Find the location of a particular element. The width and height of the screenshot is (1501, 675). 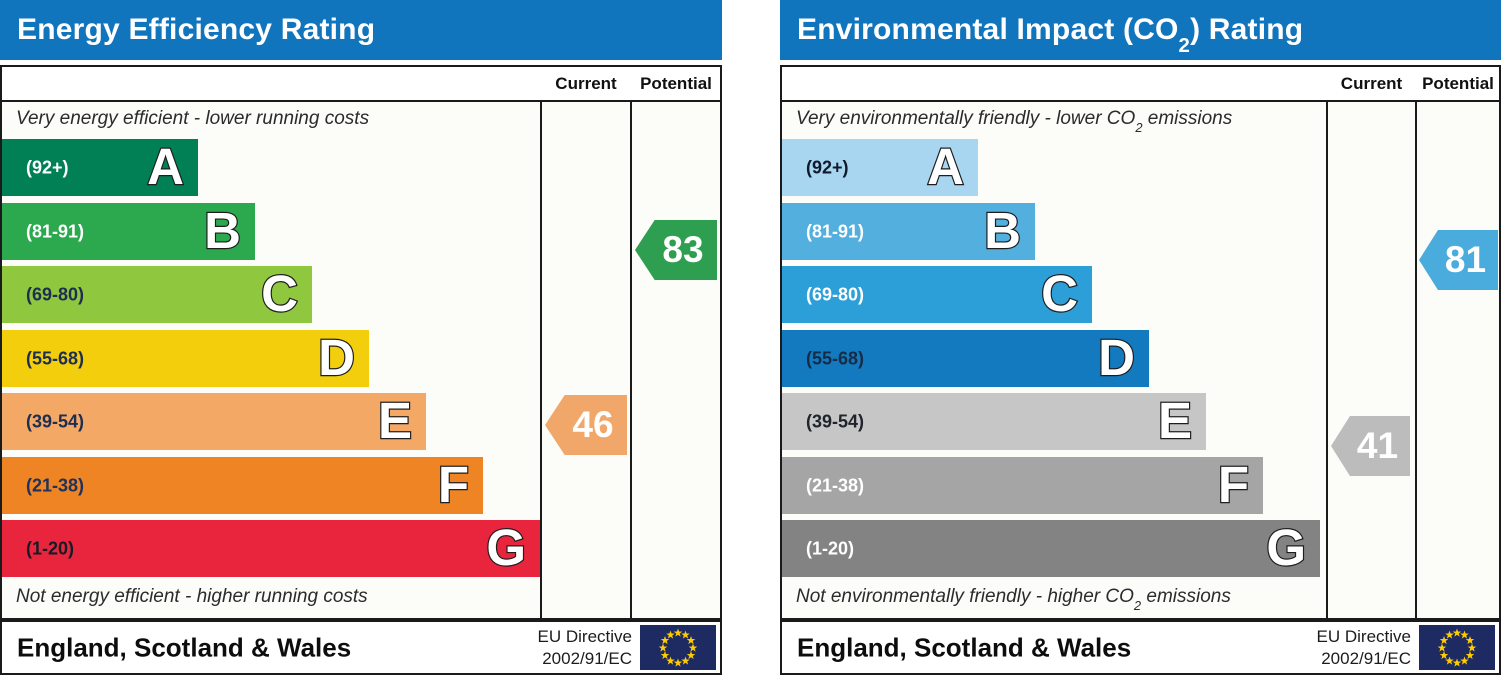

current-rating-value: 41 is located at coordinates (1377, 445).